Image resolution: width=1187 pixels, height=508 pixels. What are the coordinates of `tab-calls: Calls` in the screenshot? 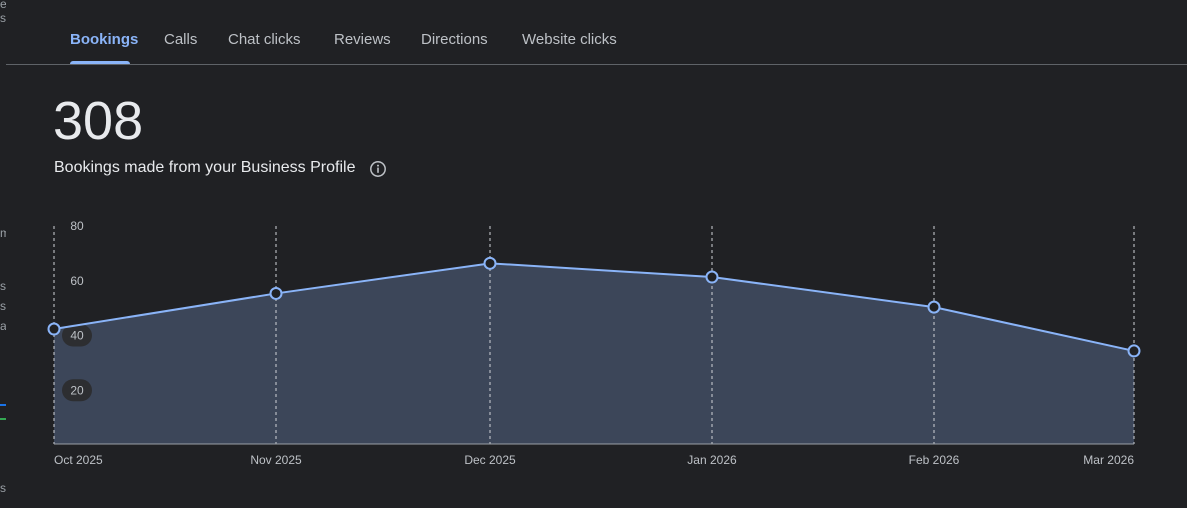 It's located at (181, 39).